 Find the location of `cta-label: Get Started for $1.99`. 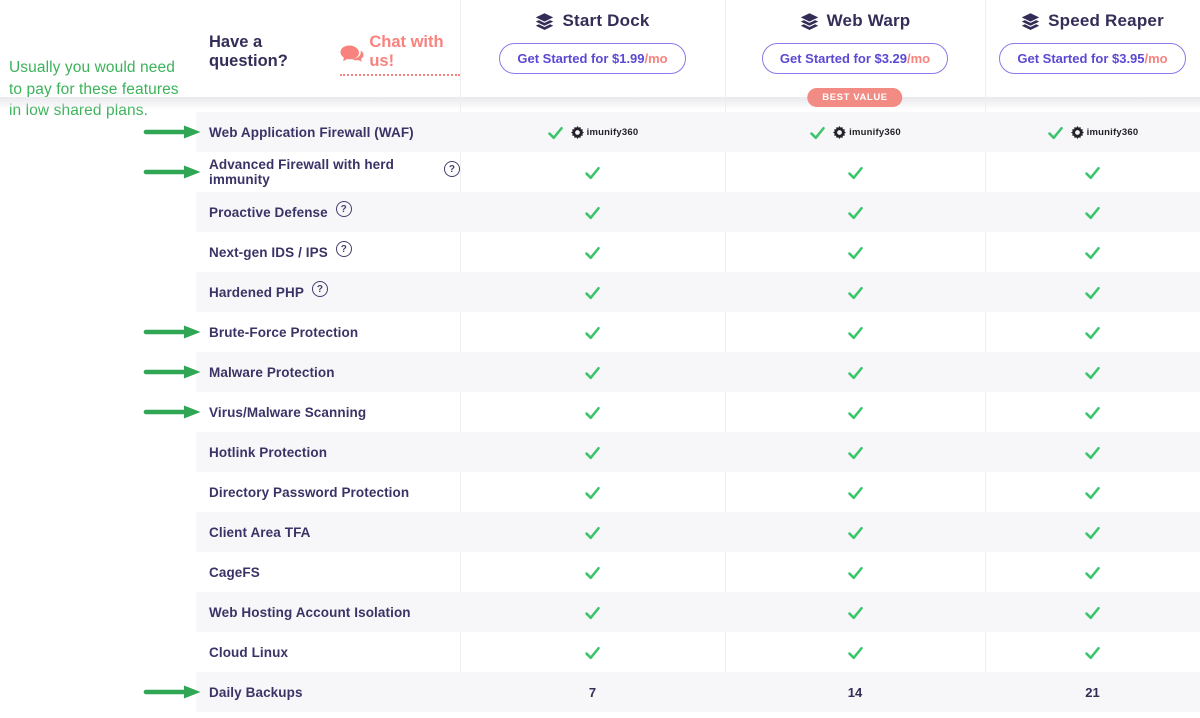

cta-label: Get Started for $1.99 is located at coordinates (581, 58).